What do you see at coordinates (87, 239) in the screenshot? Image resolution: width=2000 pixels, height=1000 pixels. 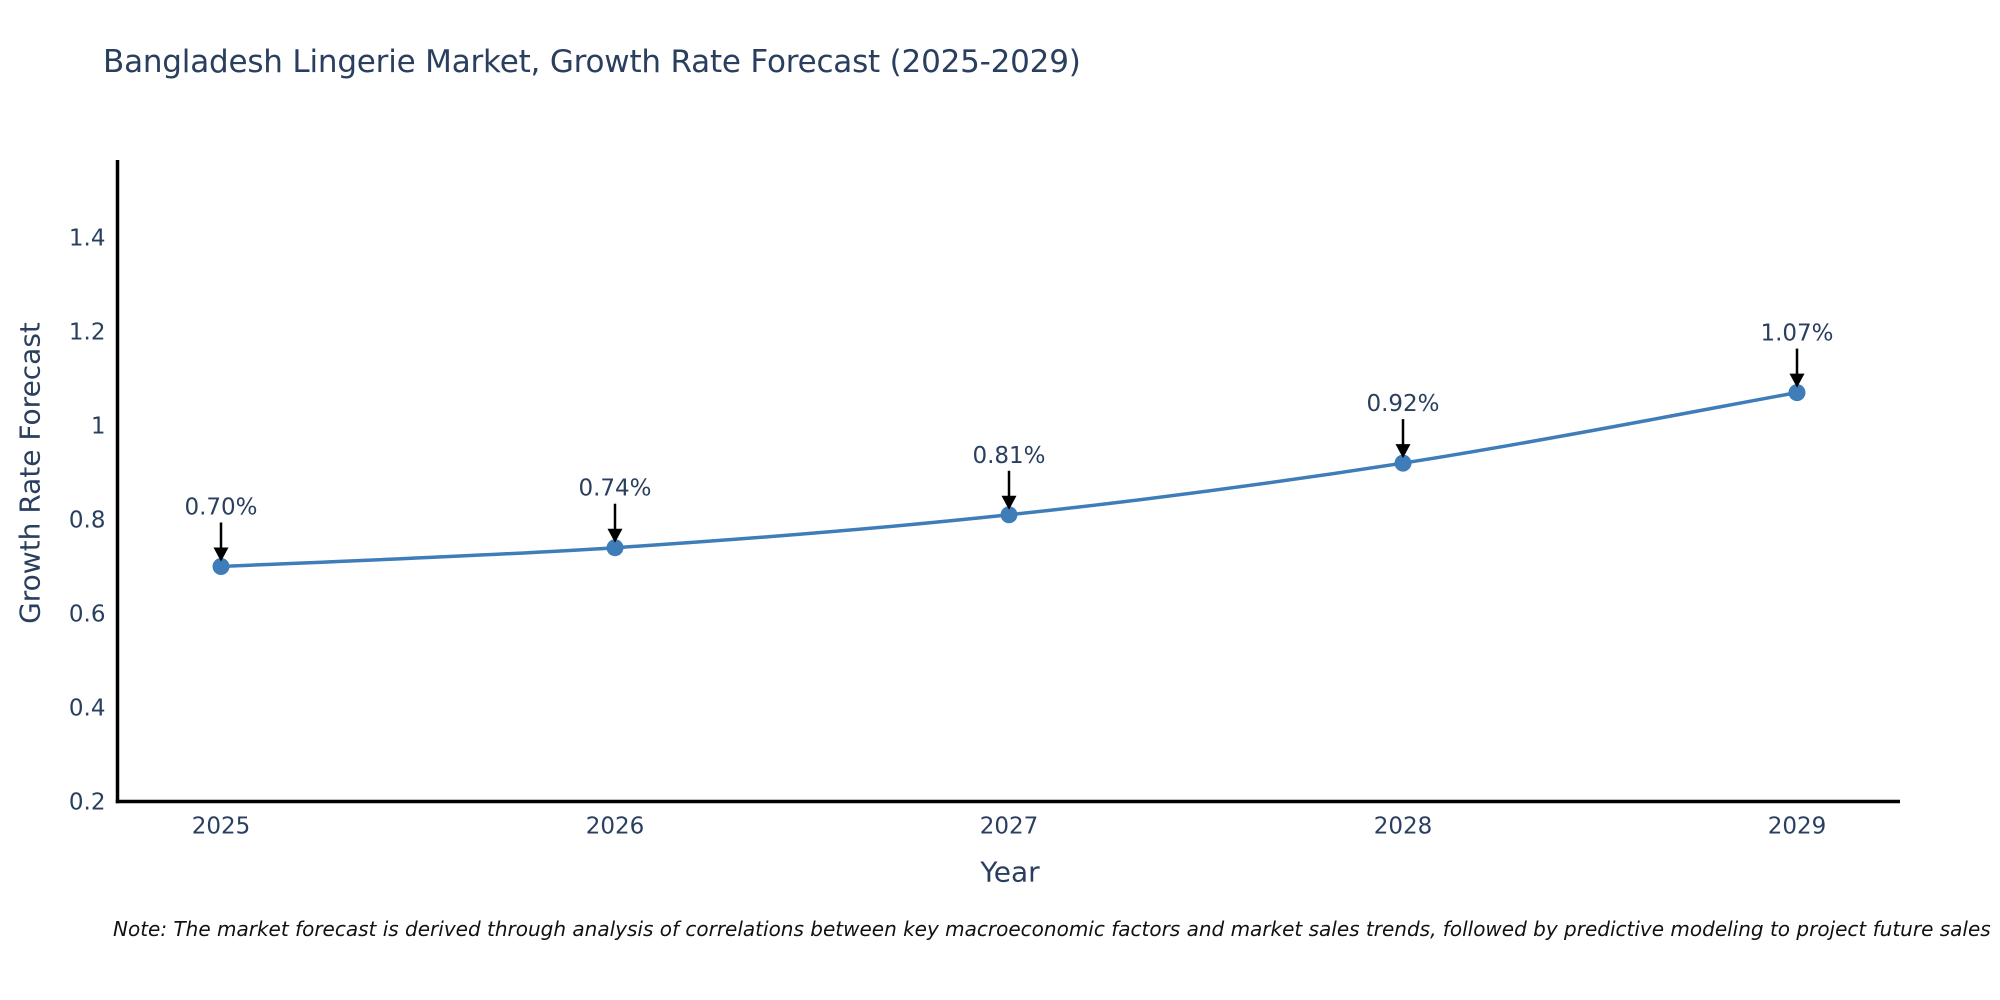 I see `y-tick-label: 1.4` at bounding box center [87, 239].